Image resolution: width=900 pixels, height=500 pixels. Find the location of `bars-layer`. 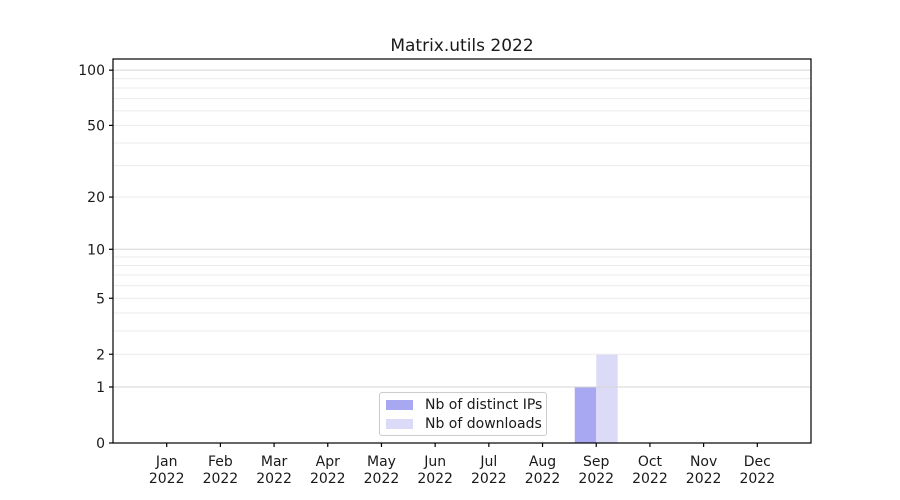

bars-layer is located at coordinates (596, 398).